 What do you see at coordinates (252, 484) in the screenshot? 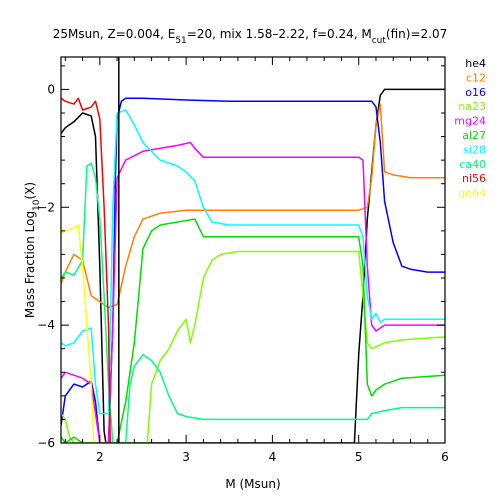
I see `x-axis-title: M (Msun)` at bounding box center [252, 484].